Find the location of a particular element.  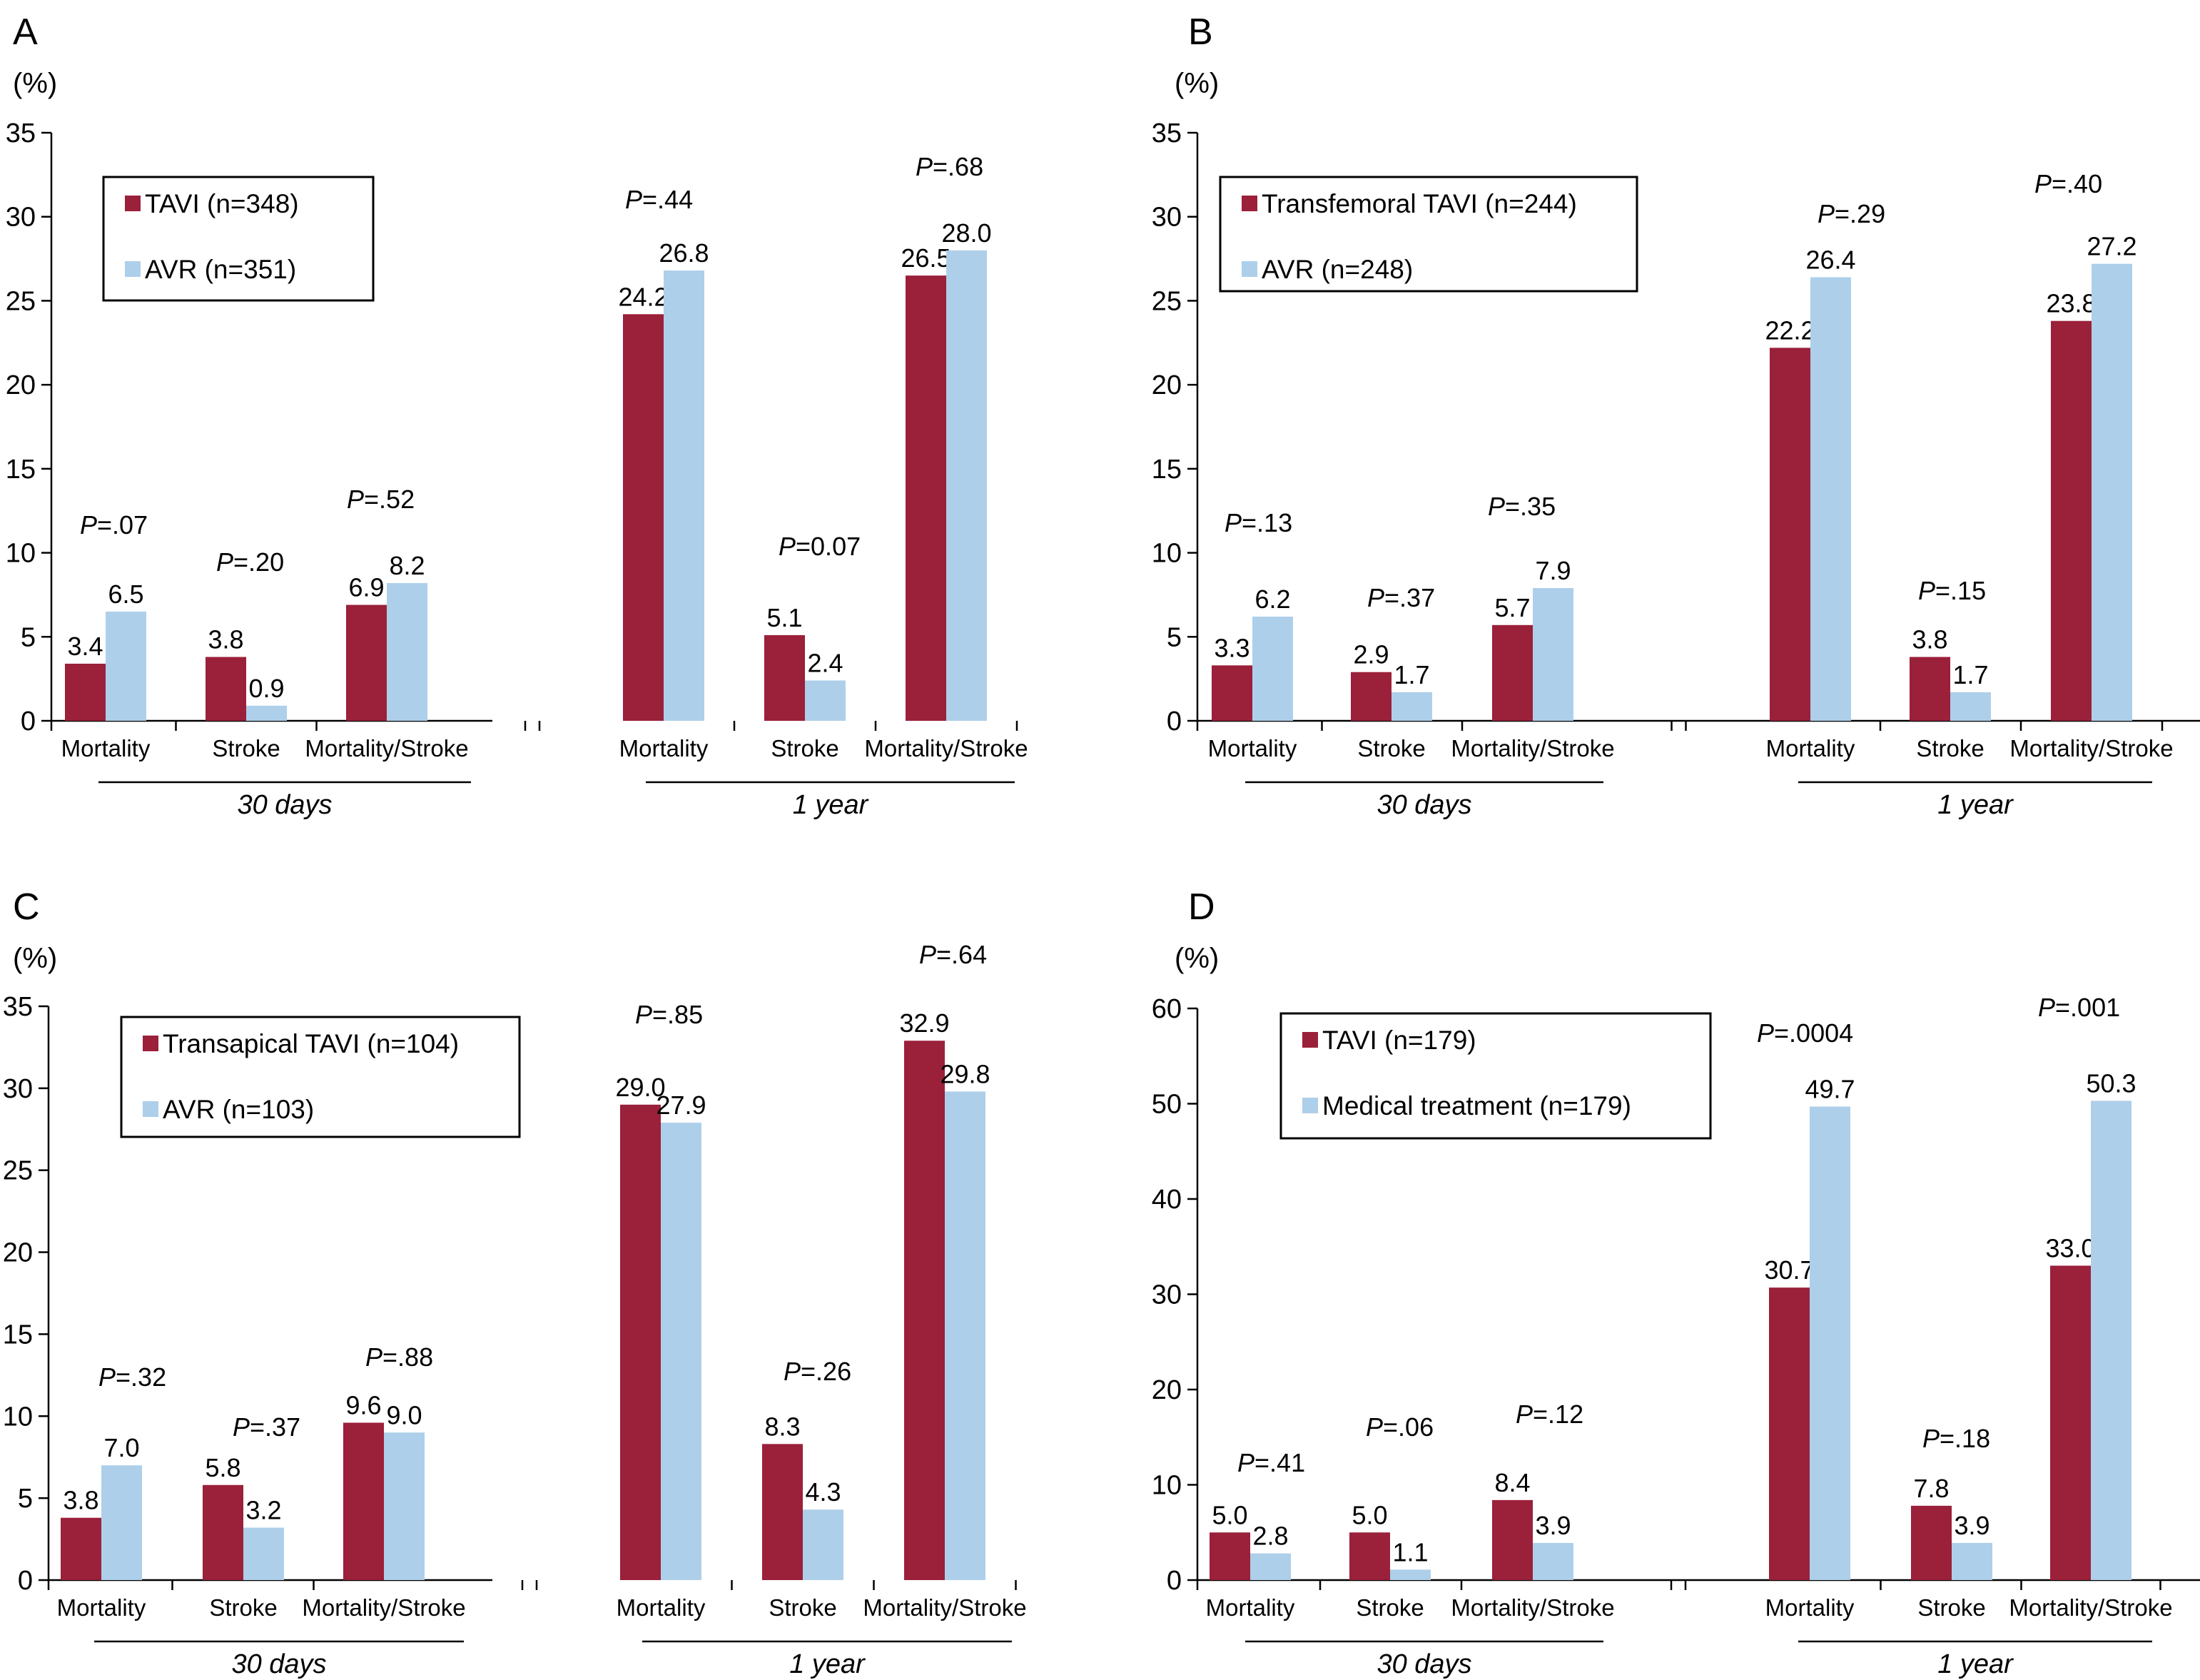

p-value-text: =.85 is located at coordinates (677, 1014).